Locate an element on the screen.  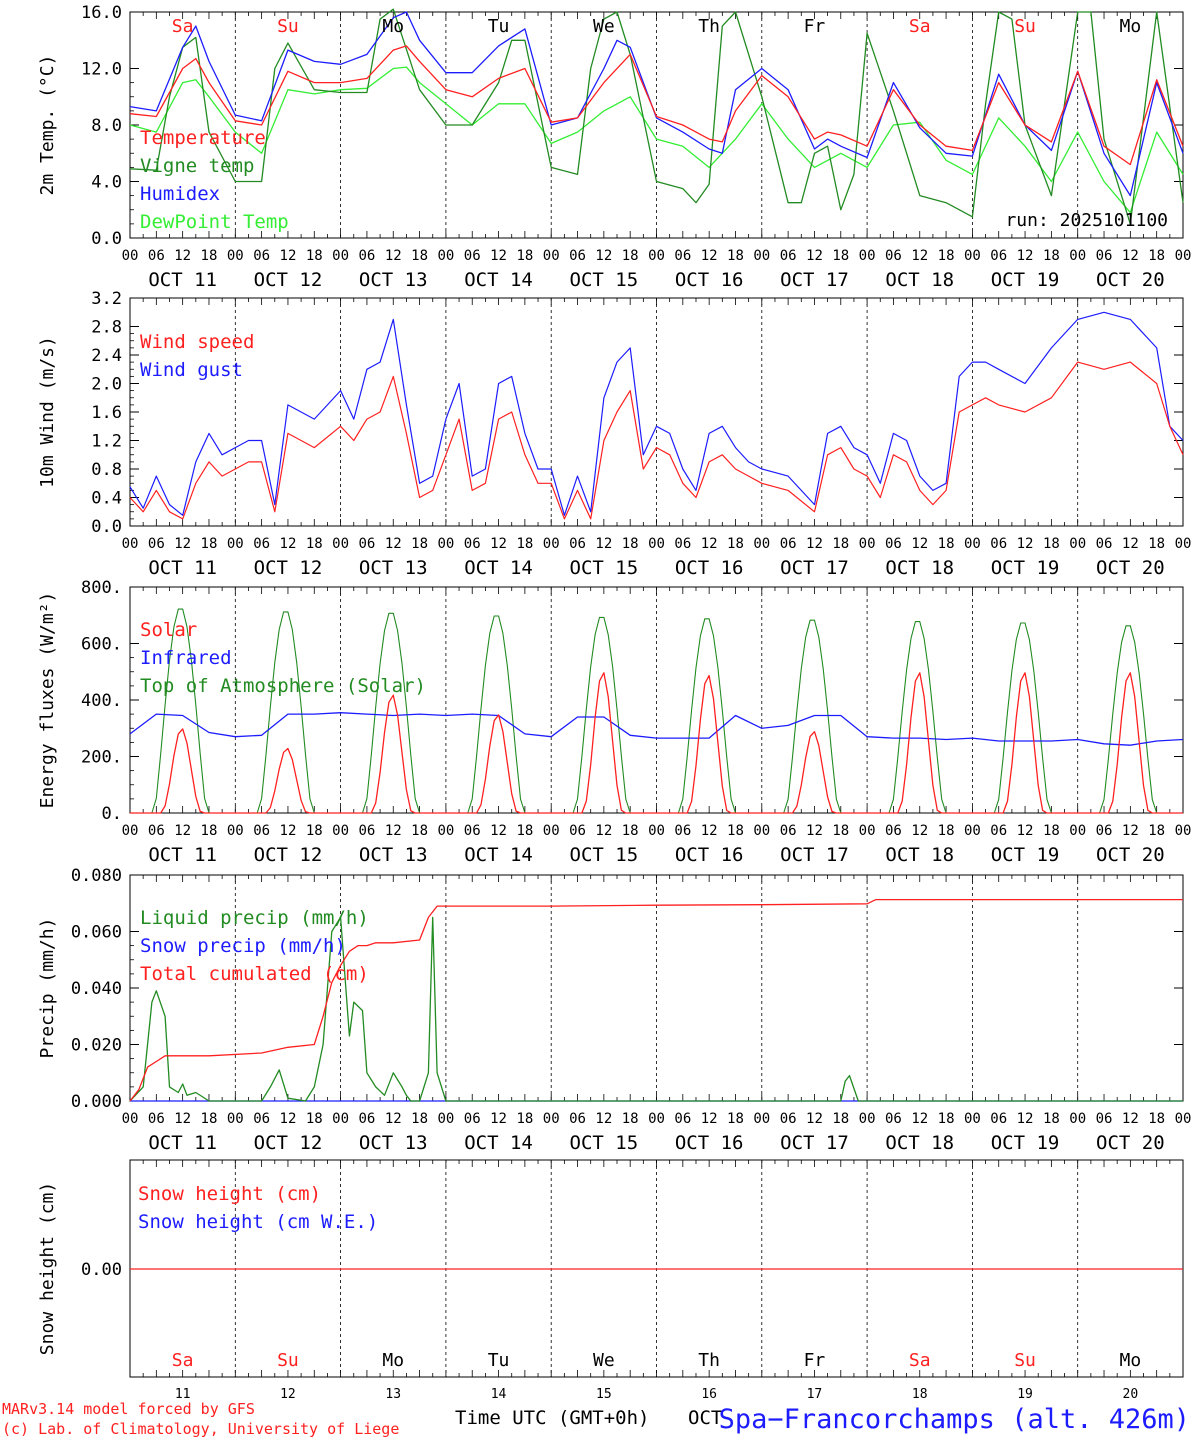
weekday-label: Th is located at coordinates (709, 1360).